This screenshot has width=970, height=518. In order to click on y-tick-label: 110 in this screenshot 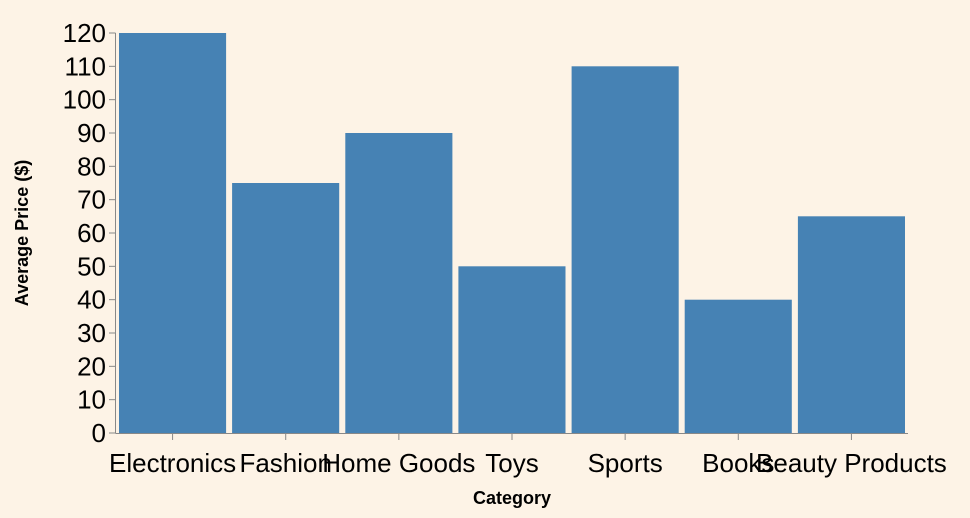, I will do `click(85, 66)`.